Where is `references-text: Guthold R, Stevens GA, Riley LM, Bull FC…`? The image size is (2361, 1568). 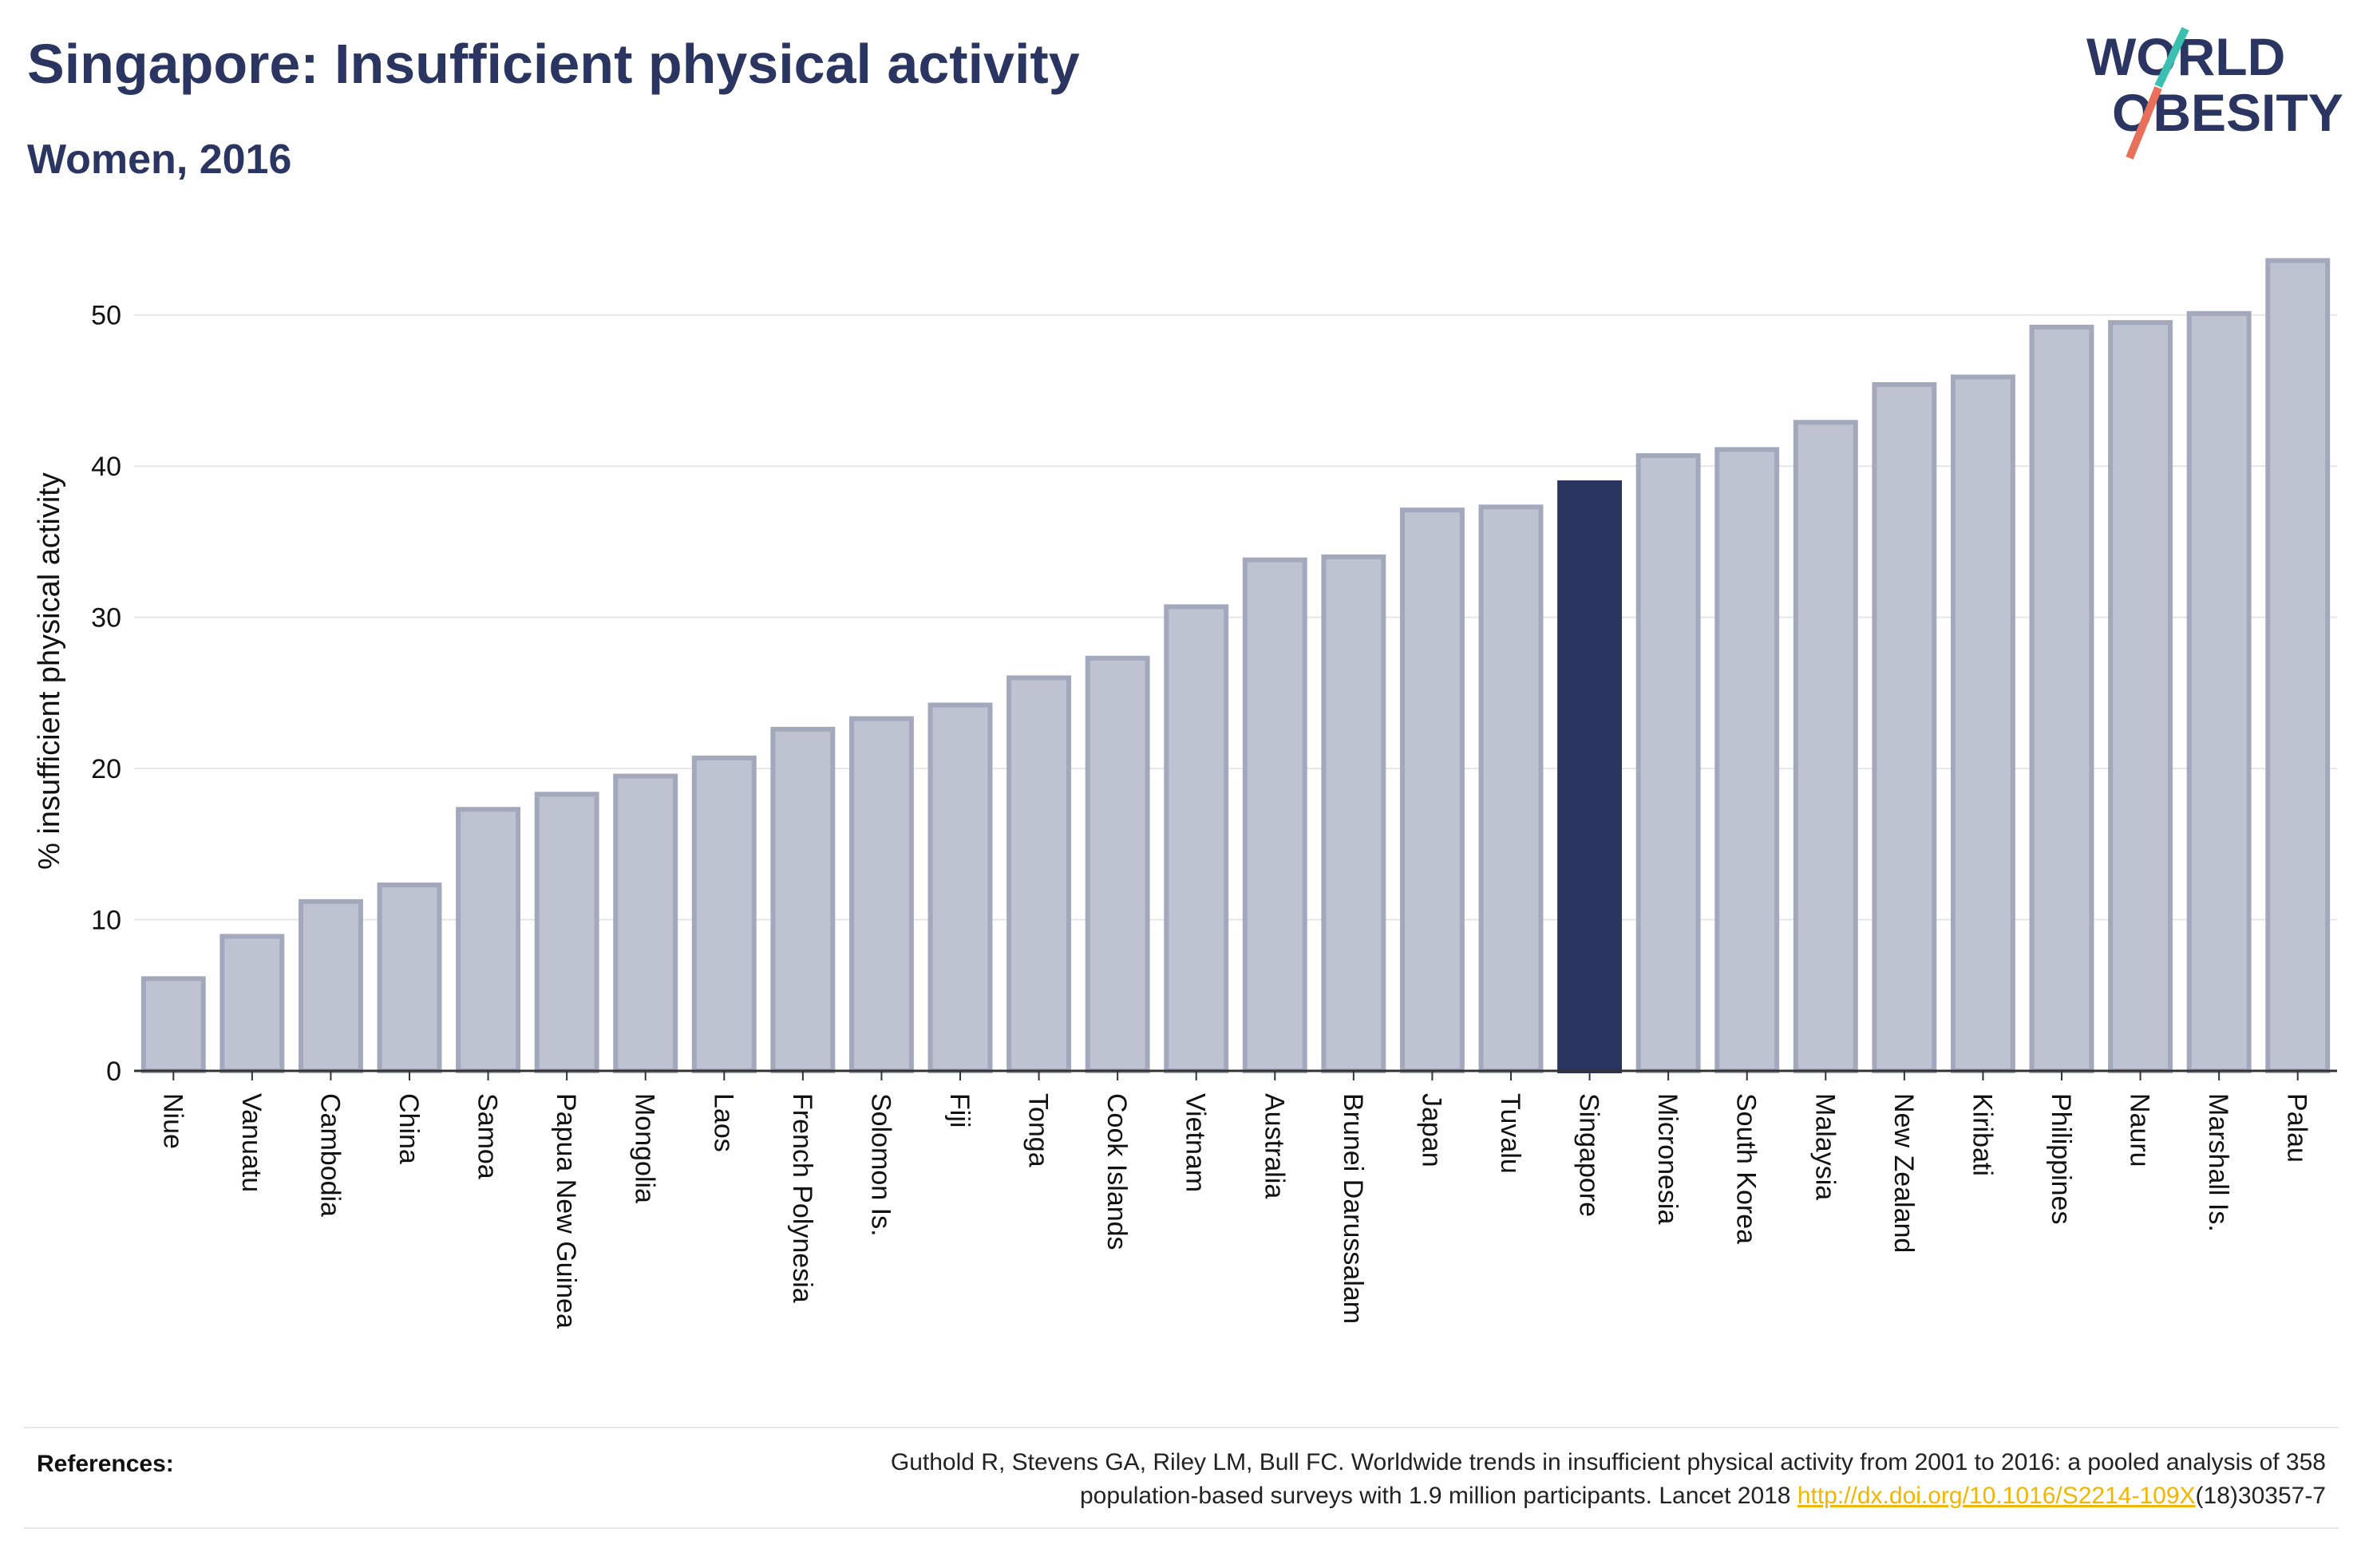 references-text: Guthold R, Stevens GA, Riley LM, Bull FC… is located at coordinates (1408, 1479).